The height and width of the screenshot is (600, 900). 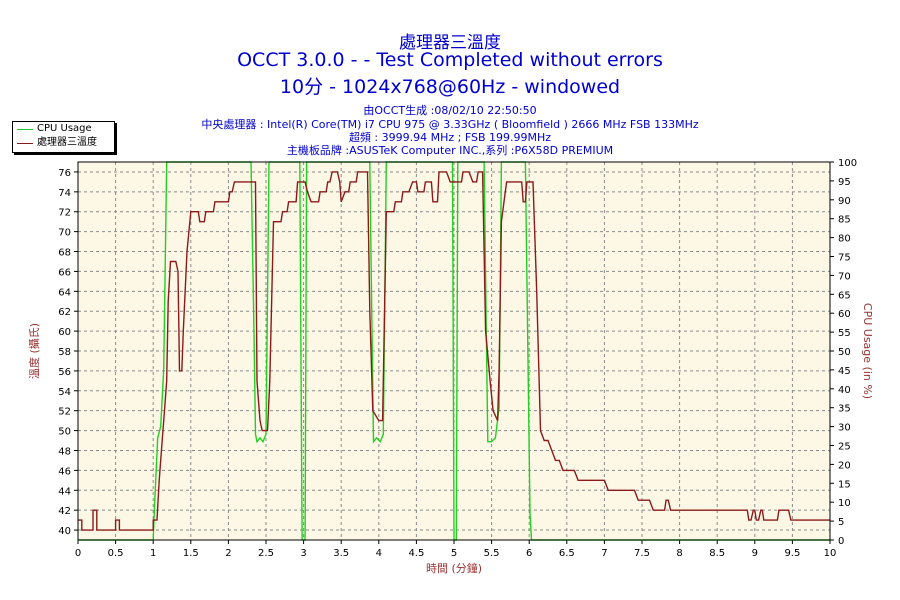 What do you see at coordinates (266, 553) in the screenshot?
I see `x-tick-label: 2.5` at bounding box center [266, 553].